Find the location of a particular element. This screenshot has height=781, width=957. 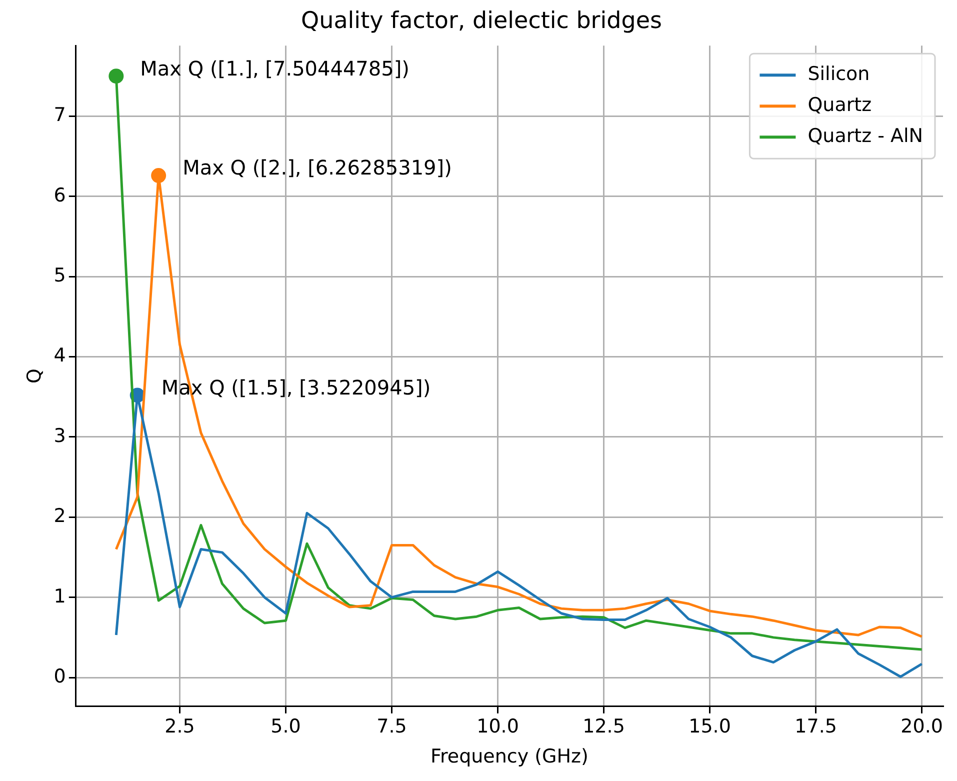

y-tick-label: 6 is located at coordinates (60, 195).